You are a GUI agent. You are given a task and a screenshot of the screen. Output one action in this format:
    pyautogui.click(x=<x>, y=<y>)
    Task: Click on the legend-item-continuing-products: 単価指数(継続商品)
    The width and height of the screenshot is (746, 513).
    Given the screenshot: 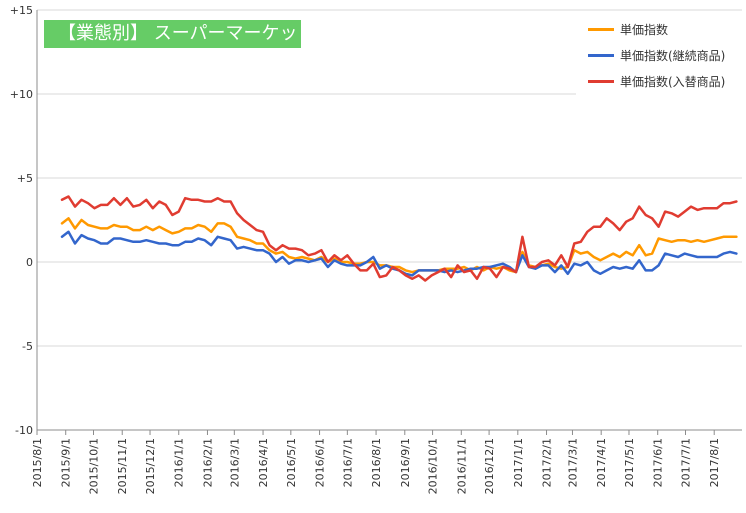 What is the action you would take?
    pyautogui.click(x=656, y=55)
    